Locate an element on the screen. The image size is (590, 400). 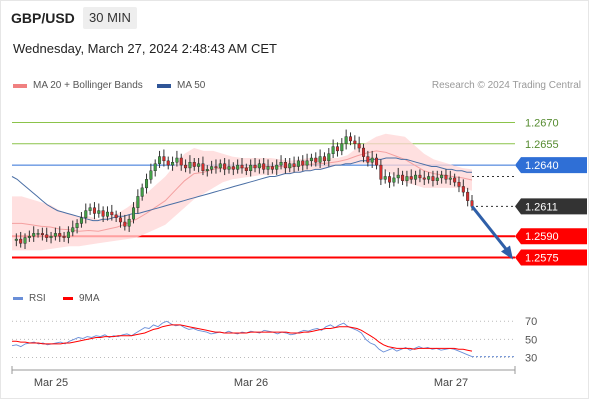
x-axis: Mar 25 Mar 26 Mar 27 is located at coordinates (263, 377).